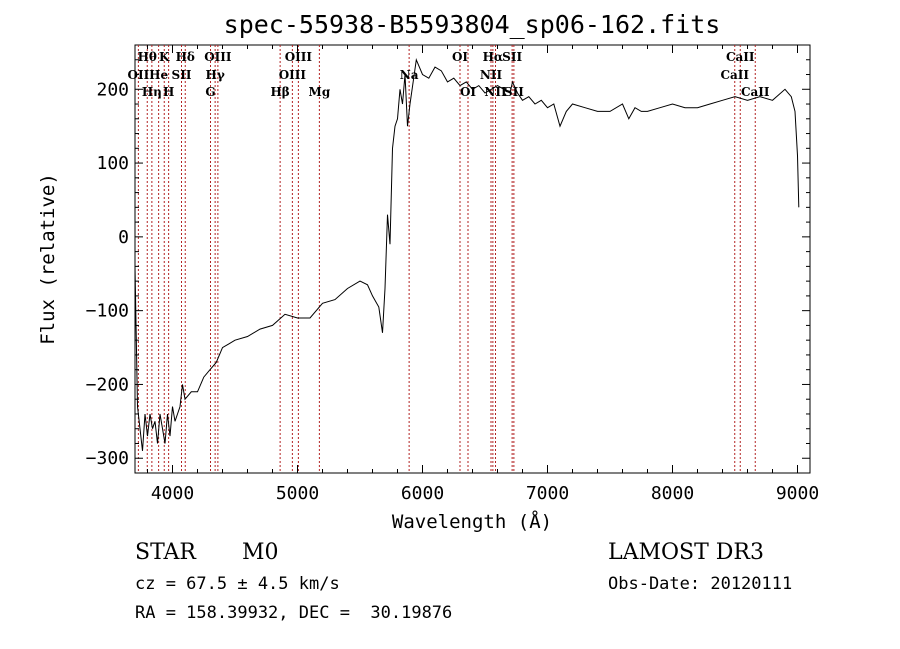 Image resolution: width=900 pixels, height=649 pixels. Describe the element at coordinates (514, 92) in the screenshot. I see `line-label-22: SII` at that location.